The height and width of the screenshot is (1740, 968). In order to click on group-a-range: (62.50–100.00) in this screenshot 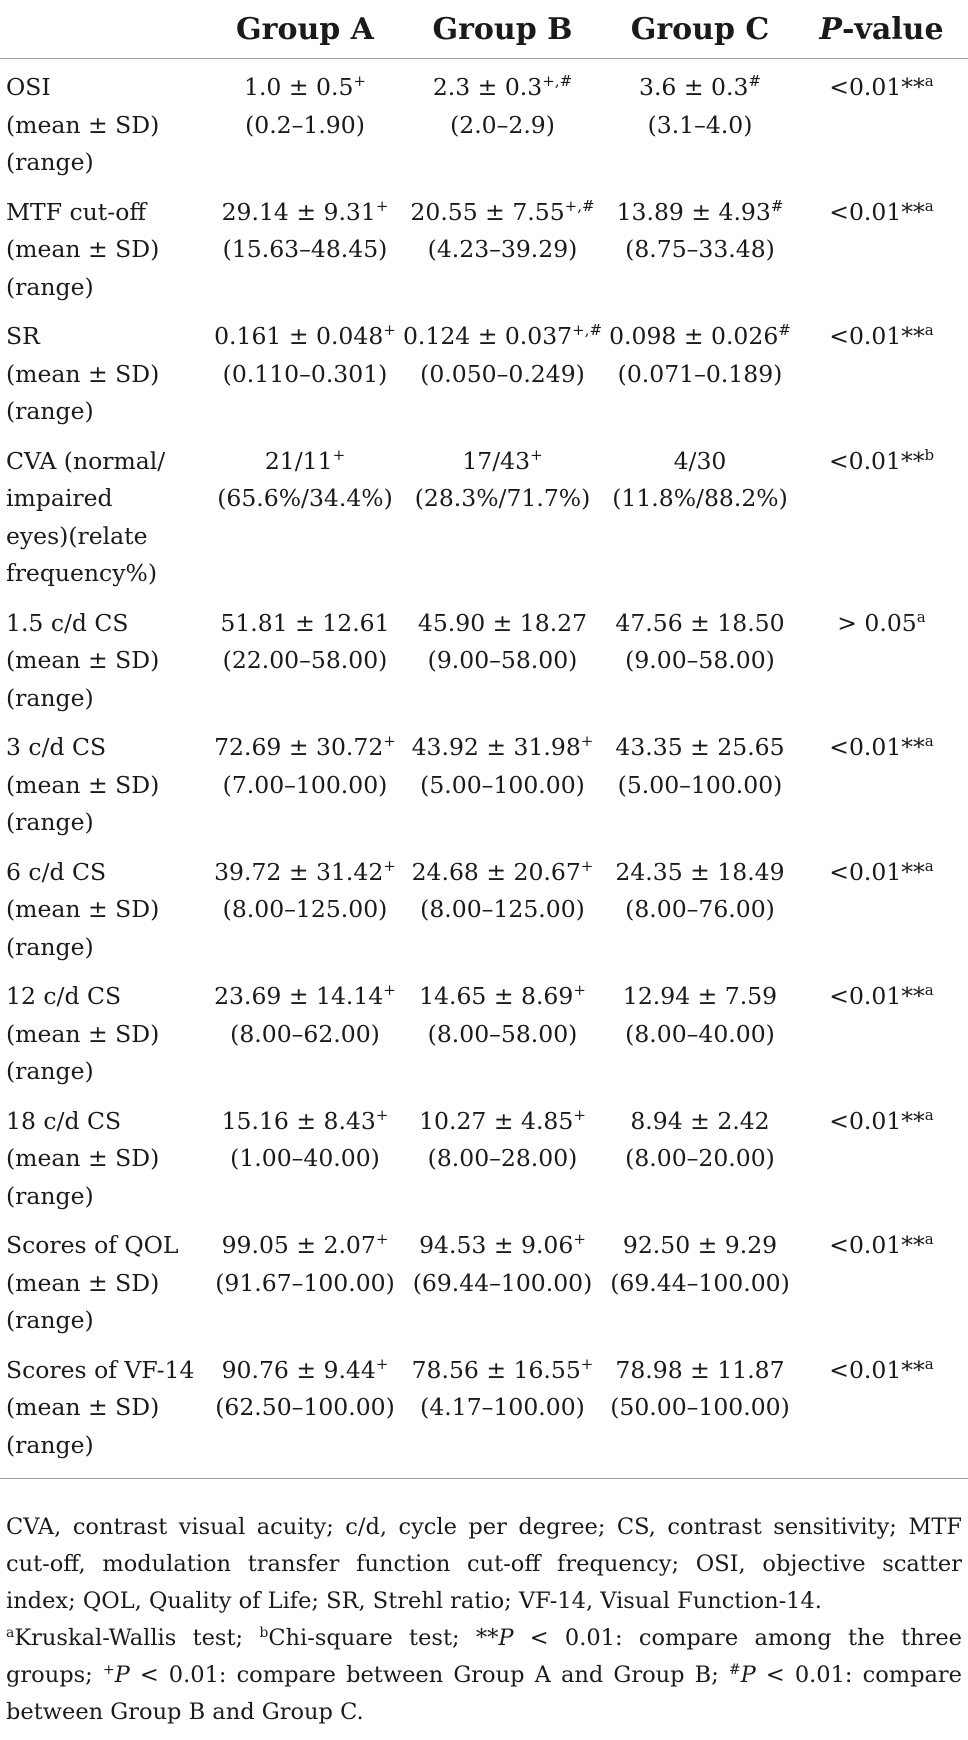, I will do `click(305, 1407)`.